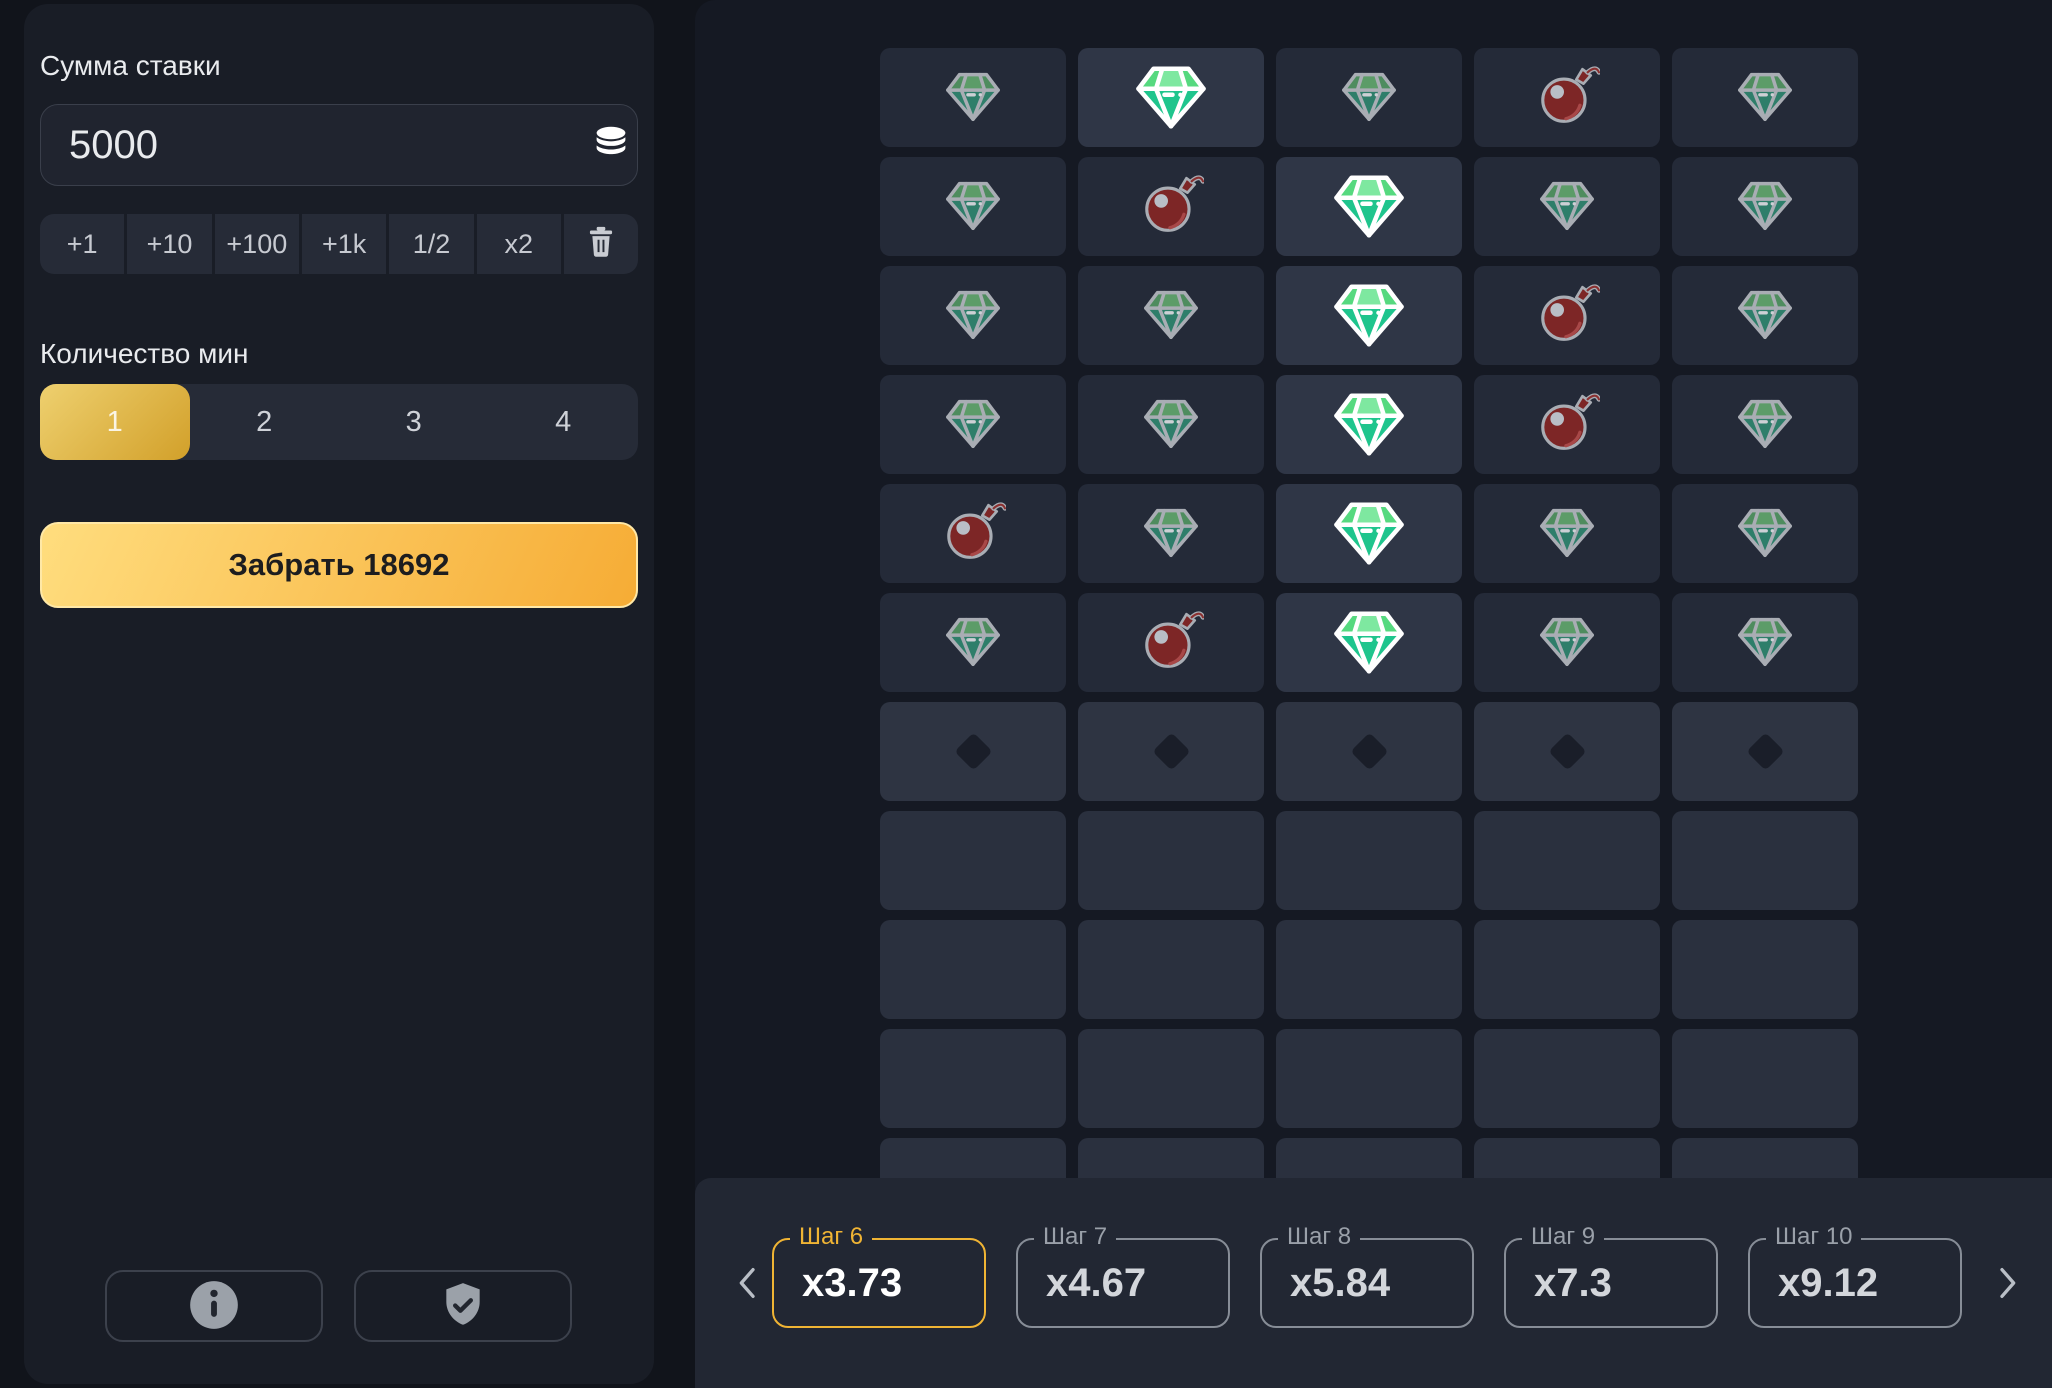  I want to click on currency-button, so click(610, 145).